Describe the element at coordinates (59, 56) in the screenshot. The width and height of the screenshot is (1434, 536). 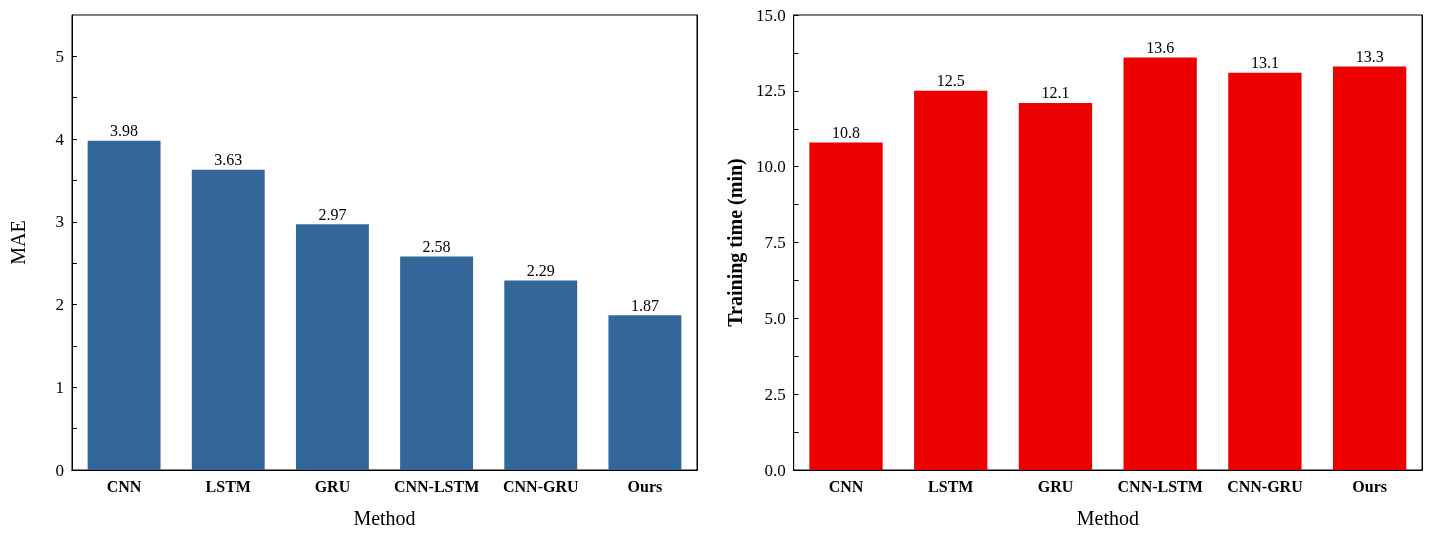
I see `y-tick-label: 5` at that location.